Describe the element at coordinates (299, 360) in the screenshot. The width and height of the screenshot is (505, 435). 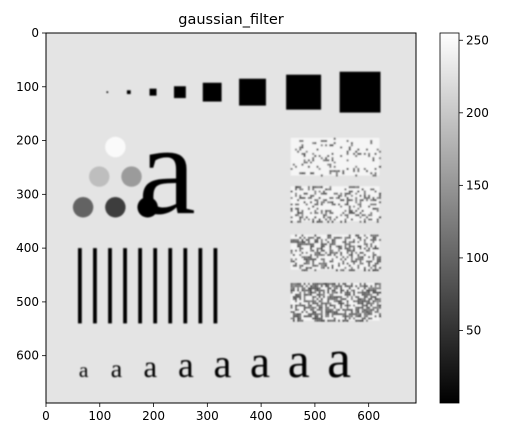
I see `small-glyph: a` at that location.